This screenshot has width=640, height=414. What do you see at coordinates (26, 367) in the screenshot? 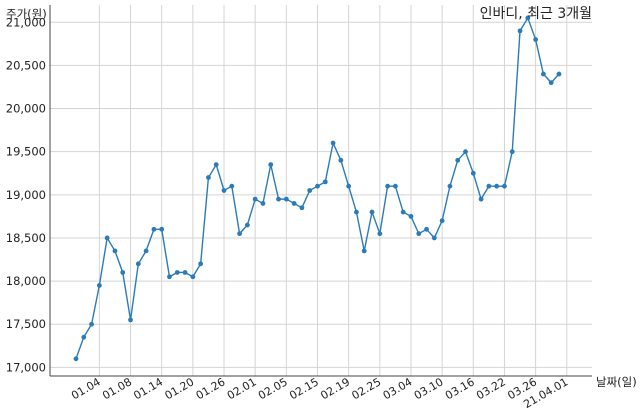
I see `y-tick-label: 17,000` at bounding box center [26, 367].